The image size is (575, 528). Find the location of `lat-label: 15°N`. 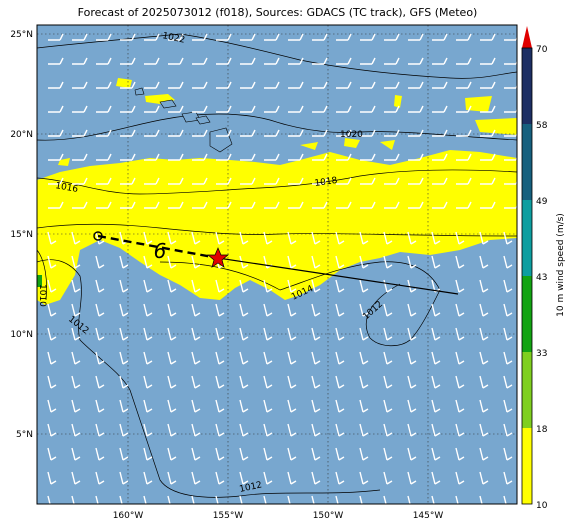

lat-label: 15°N is located at coordinates (21, 235).